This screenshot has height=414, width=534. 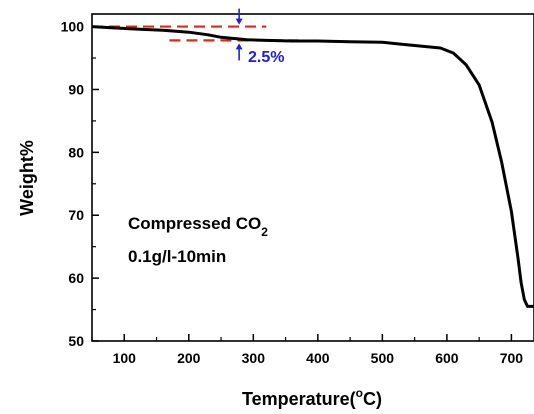 I want to click on x-tick-label: 700, so click(x=512, y=358).